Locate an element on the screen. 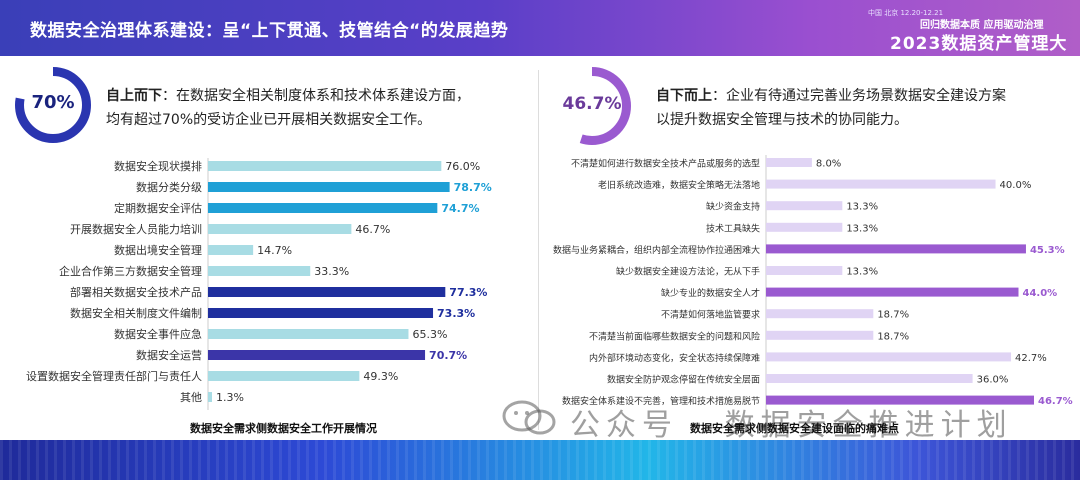 This screenshot has width=1080, height=480. ring-right-arc is located at coordinates (592, 106).